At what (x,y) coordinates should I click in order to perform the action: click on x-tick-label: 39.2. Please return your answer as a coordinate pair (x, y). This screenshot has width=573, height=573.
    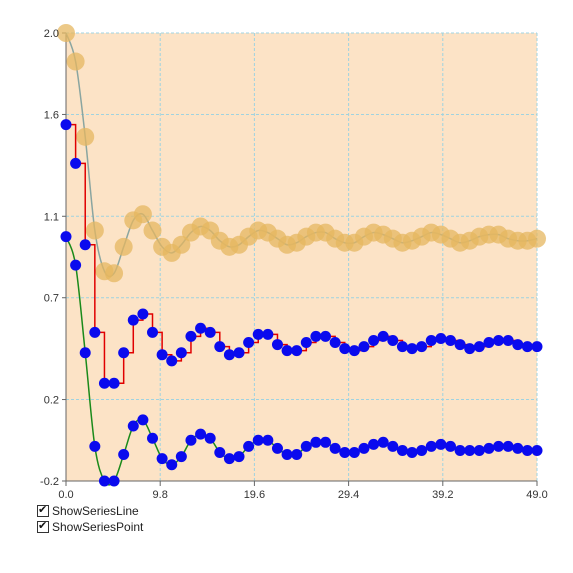
    Looking at the image, I should click on (442, 494).